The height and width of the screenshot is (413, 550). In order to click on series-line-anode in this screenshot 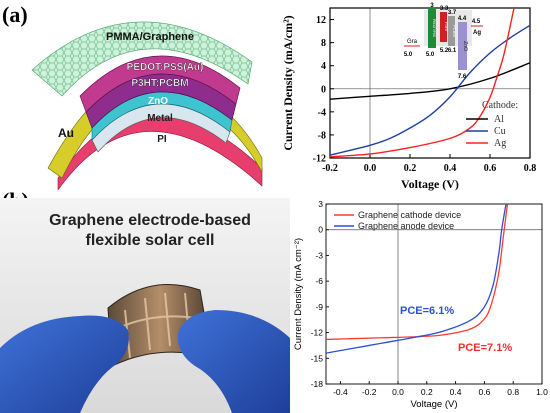, I will do `click(416, 279)`.